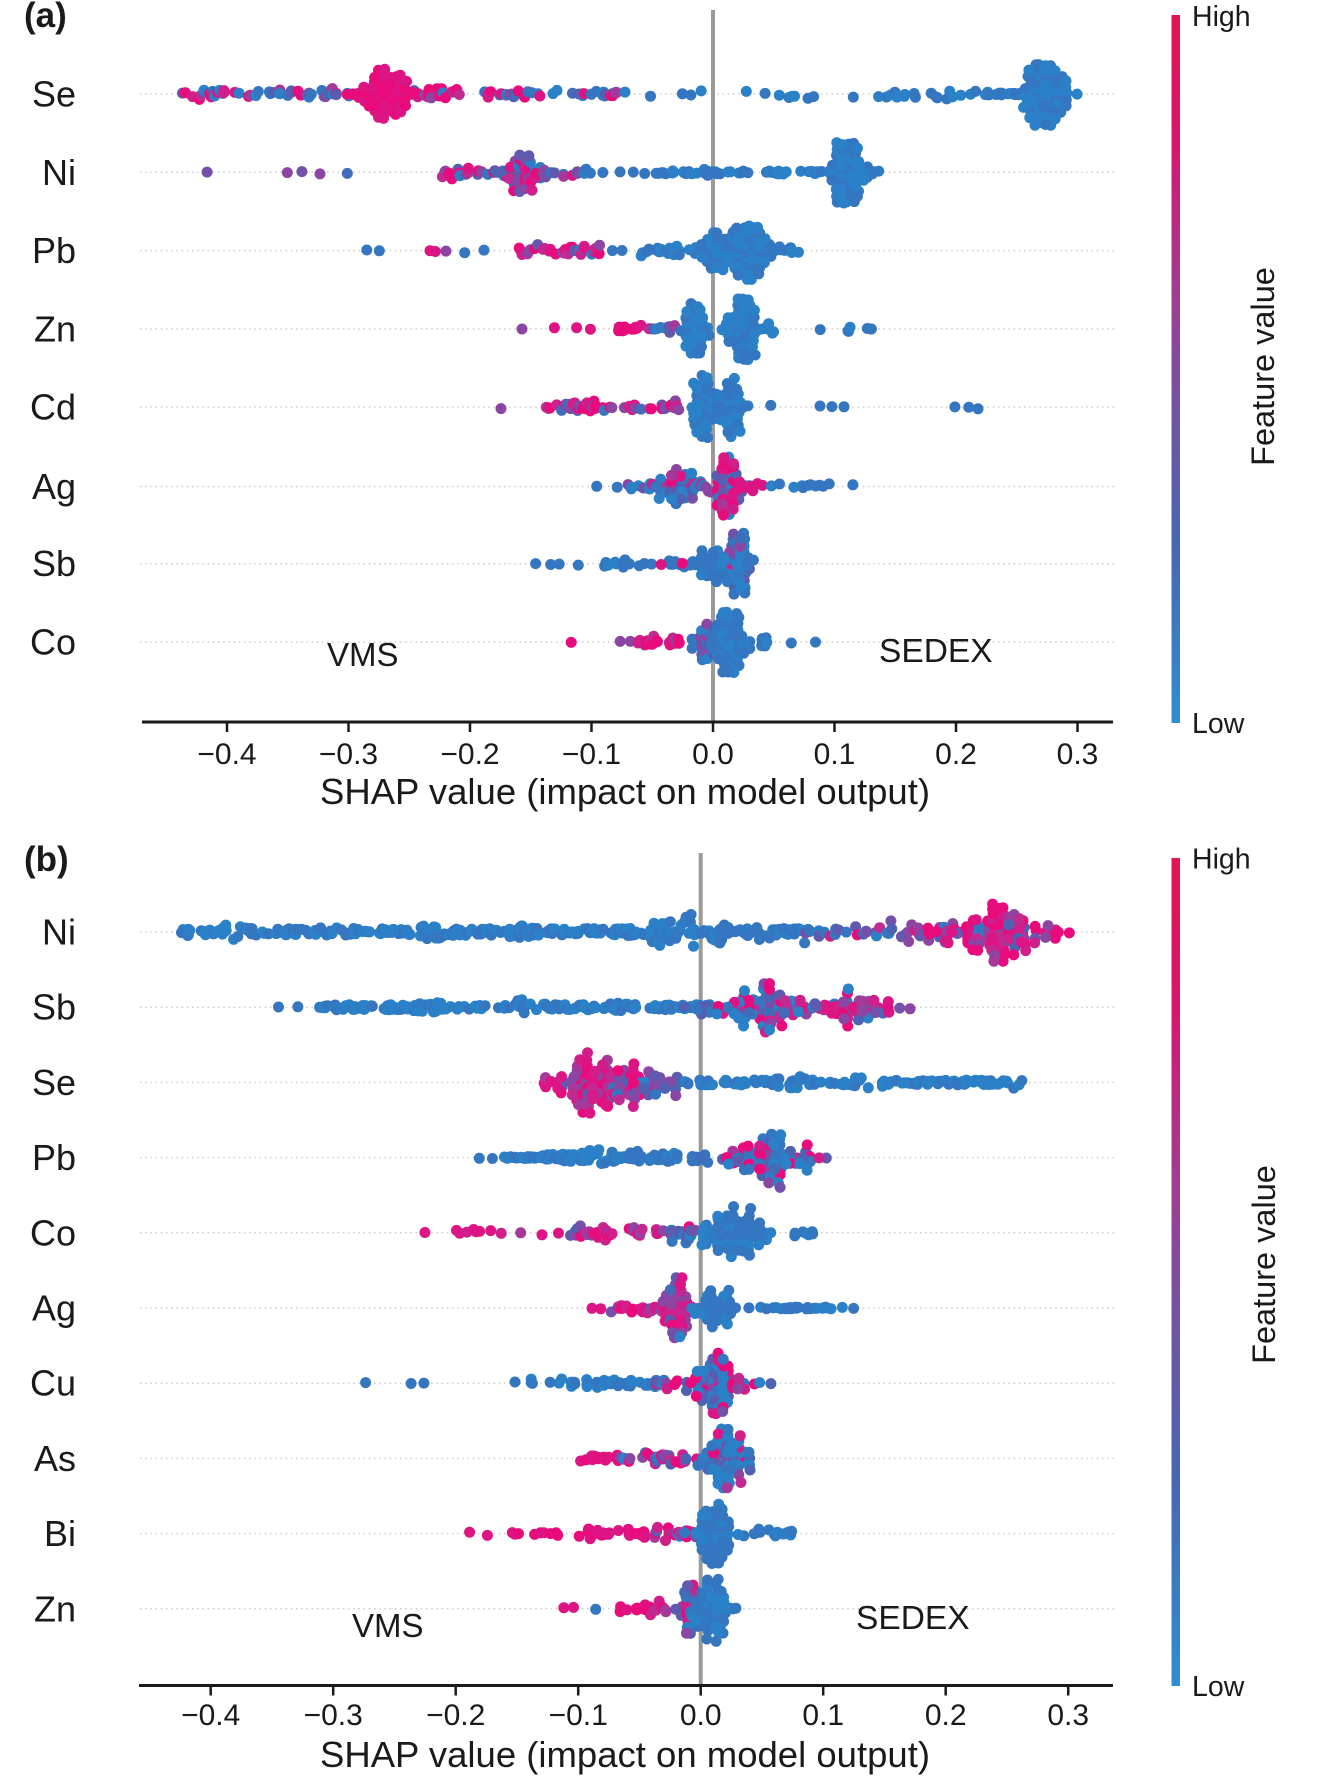  I want to click on svg-text: Cu, so click(53, 1383).